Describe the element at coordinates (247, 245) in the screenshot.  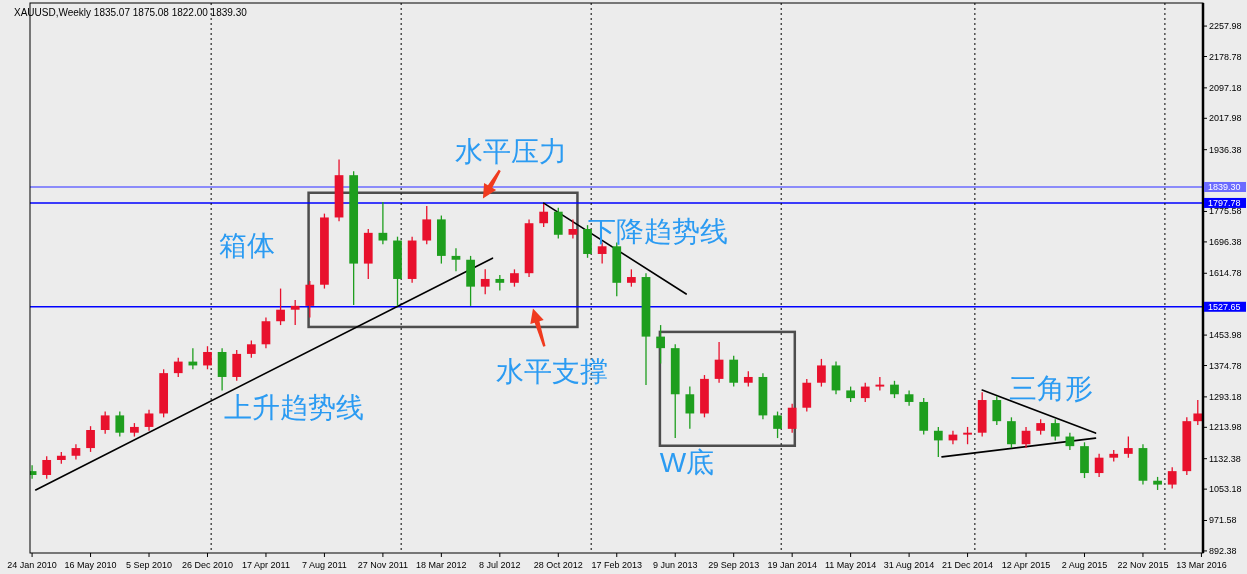
I see `annotation: 箱体` at that location.